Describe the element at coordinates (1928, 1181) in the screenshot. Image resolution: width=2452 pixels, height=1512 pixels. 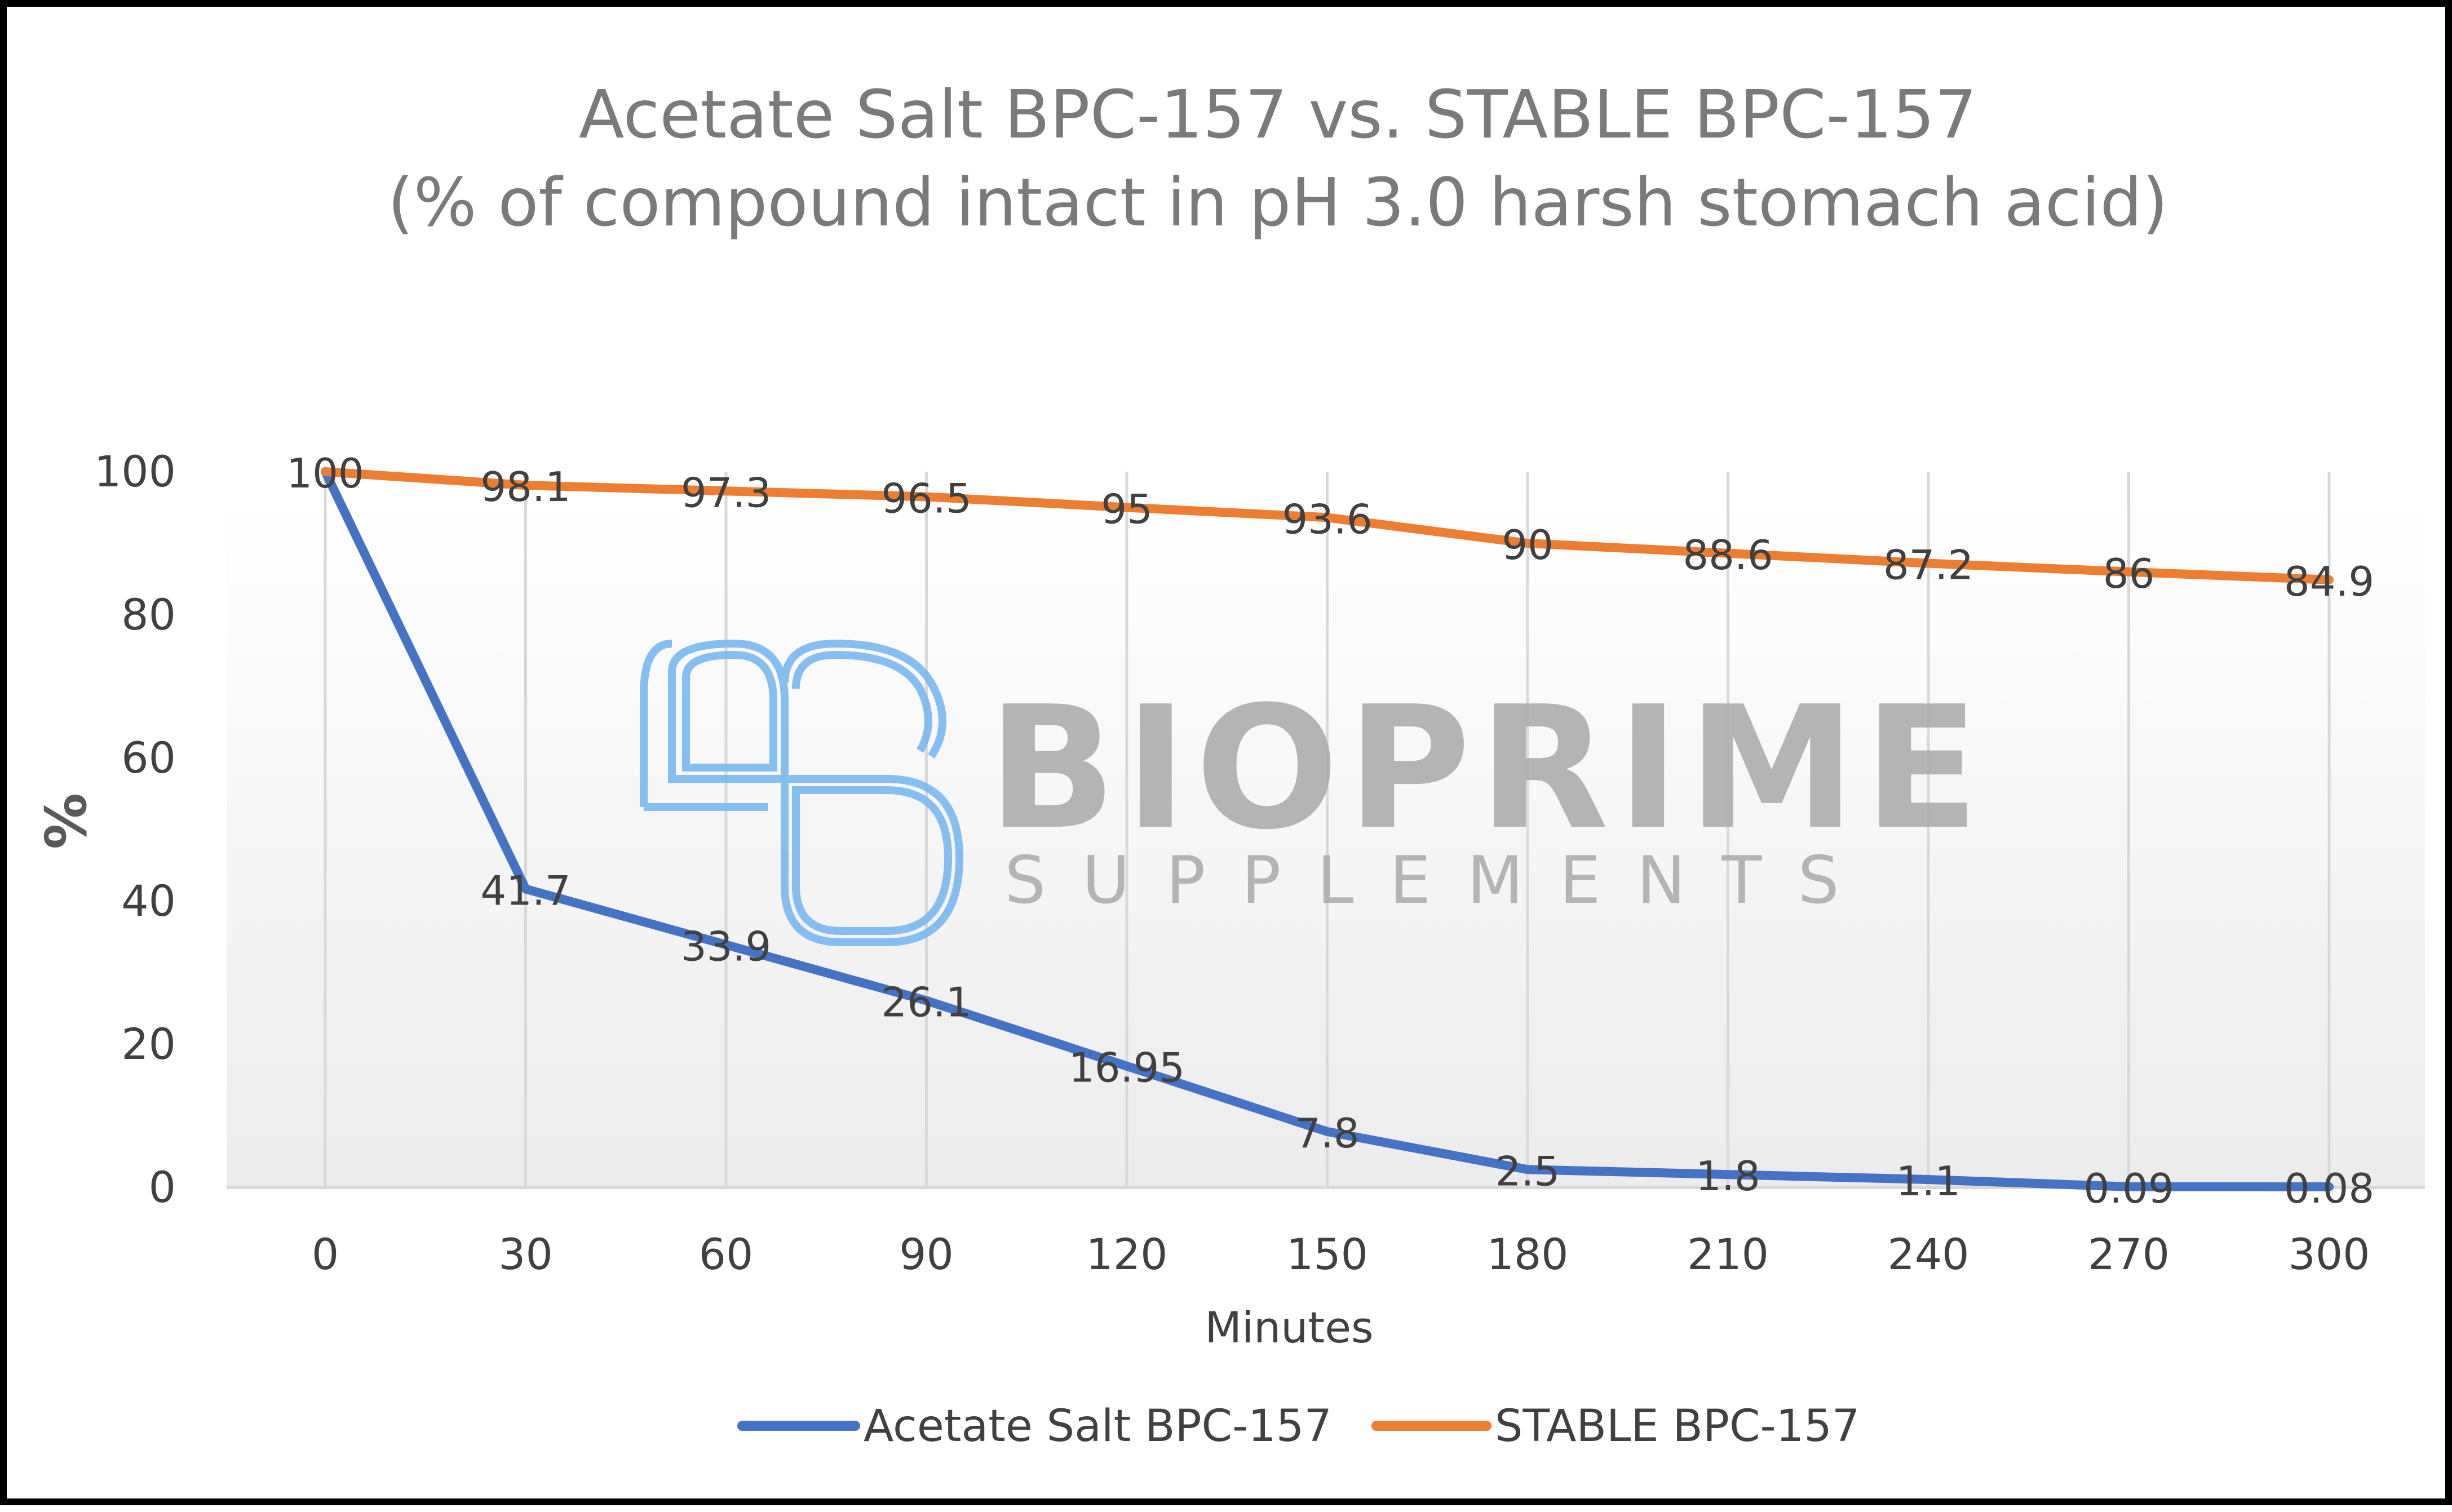
I see `data-label: 1.1` at that location.